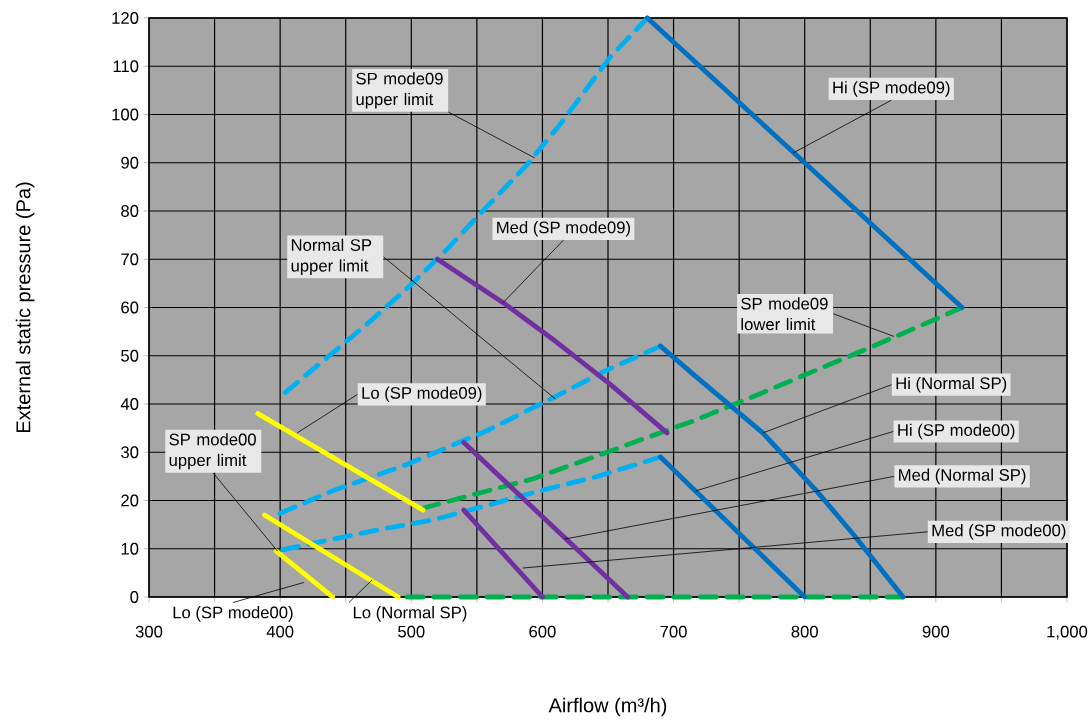  Describe the element at coordinates (130, 211) in the screenshot. I see `y-tick-label: 80` at that location.